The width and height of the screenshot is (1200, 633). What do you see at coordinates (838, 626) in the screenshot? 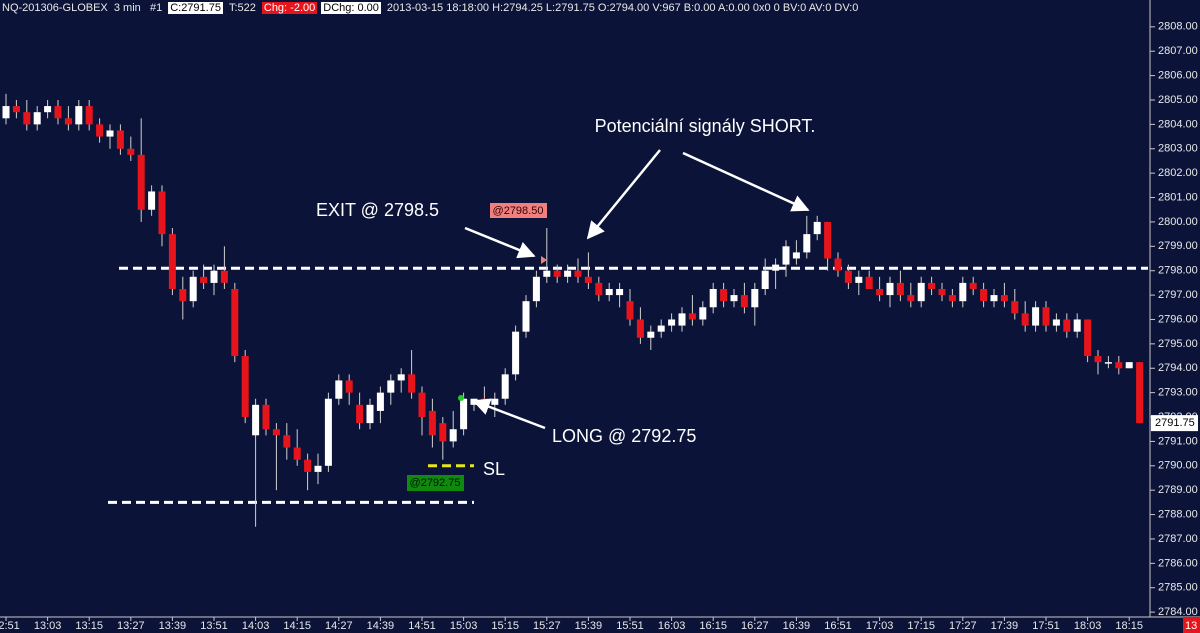
I see `x-tick-label: 16:51` at bounding box center [838, 626].